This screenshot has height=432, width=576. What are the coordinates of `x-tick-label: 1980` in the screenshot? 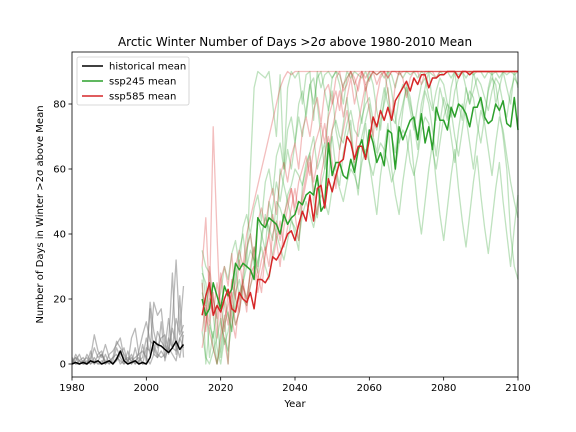 It's located at (71, 388).